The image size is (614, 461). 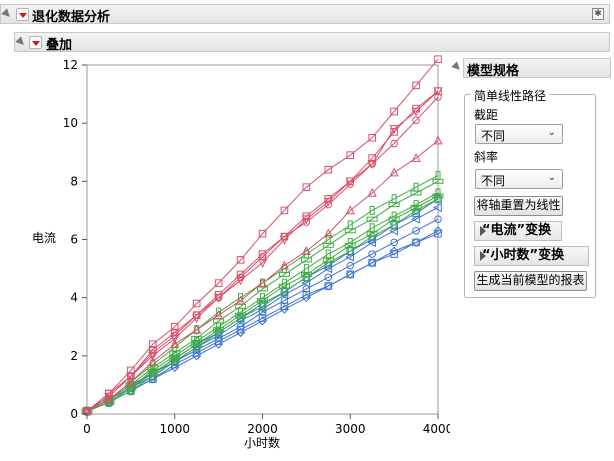 I want to click on overlay-menu-button, so click(x=35, y=42).